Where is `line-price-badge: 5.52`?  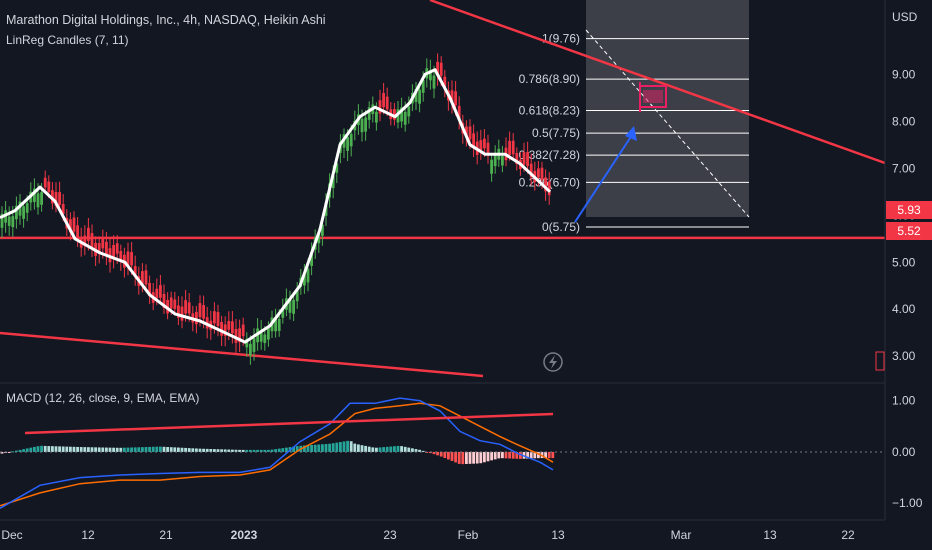
line-price-badge: 5.52 is located at coordinates (909, 231).